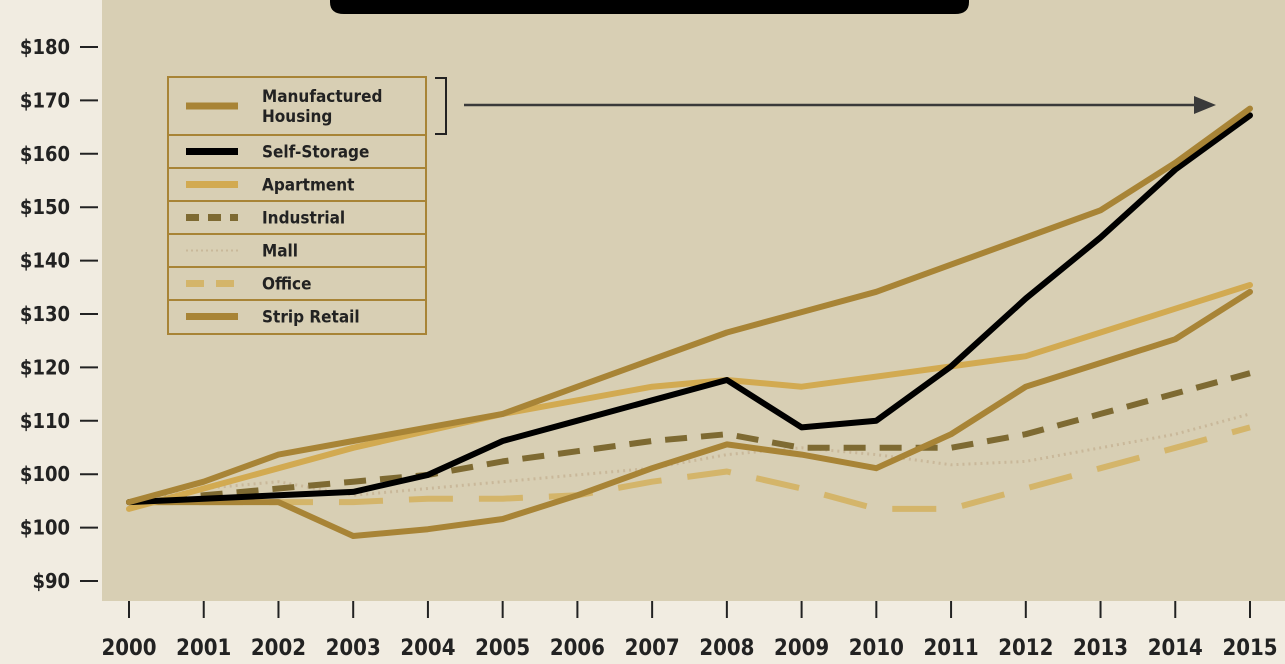 This screenshot has height=664, width=1285. I want to click on legend-label: Self-Storage, so click(315, 153).